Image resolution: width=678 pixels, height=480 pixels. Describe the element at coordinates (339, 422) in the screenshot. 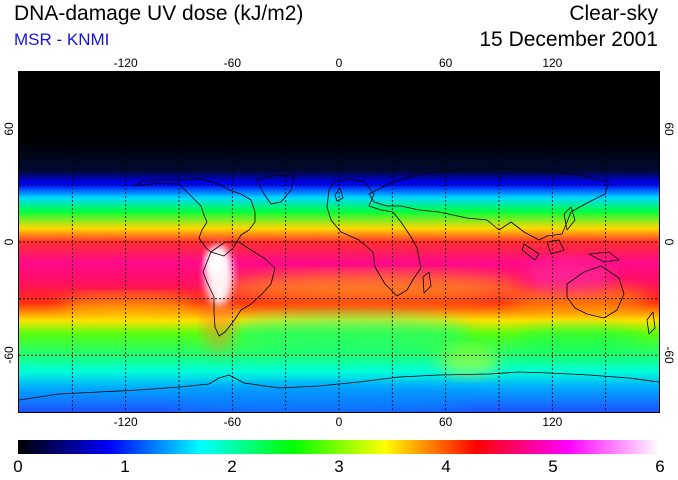

I see `lon-tick-bottom: 0` at that location.